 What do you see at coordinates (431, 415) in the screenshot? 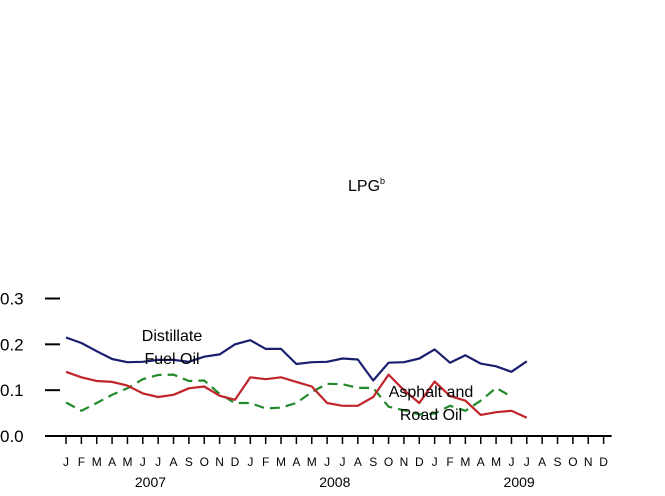
I see `asphalt-label-line2: Road Oil` at bounding box center [431, 415].